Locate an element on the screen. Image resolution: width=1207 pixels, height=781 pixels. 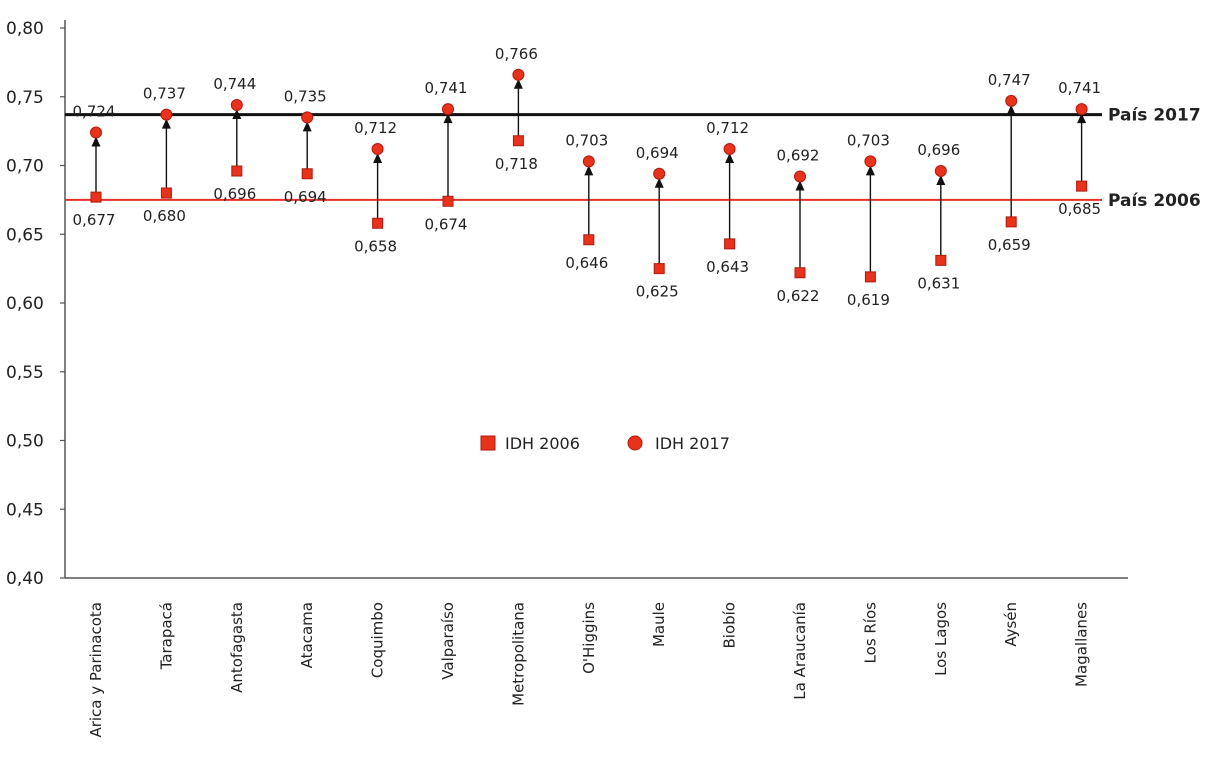
data-label-idh-2006: 0,622 is located at coordinates (798, 296).